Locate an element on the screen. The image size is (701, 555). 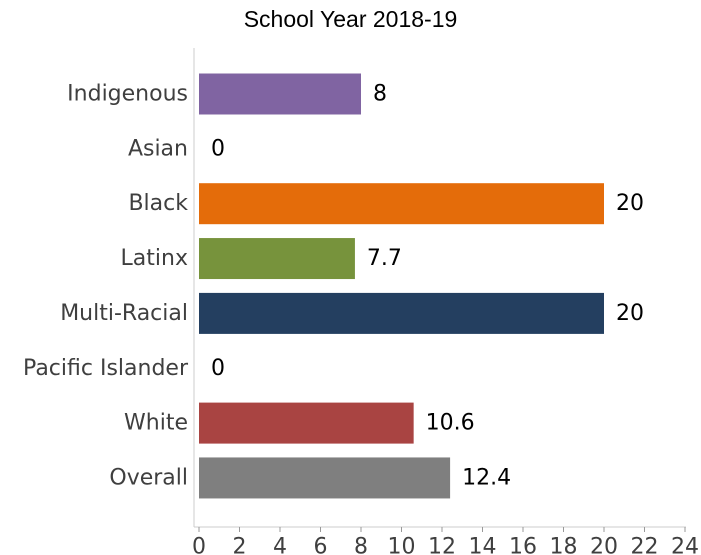
value-label: 10.6 is located at coordinates (450, 423).